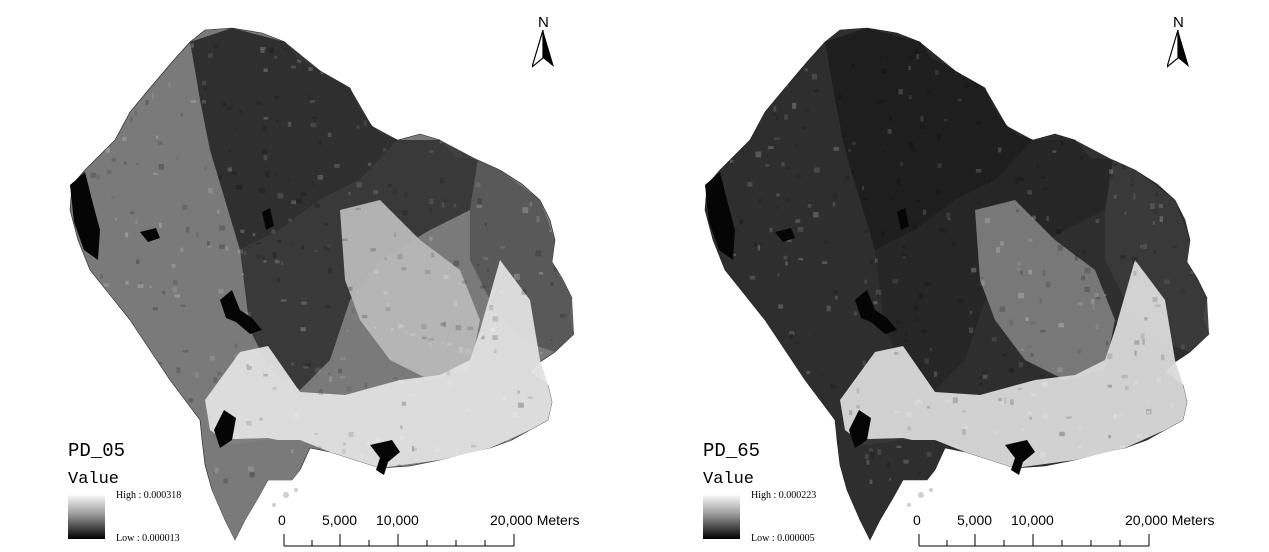 The height and width of the screenshot is (552, 1269). What do you see at coordinates (783, 538) in the screenshot?
I see `legend-low-label: Low : 0.000005` at bounding box center [783, 538].